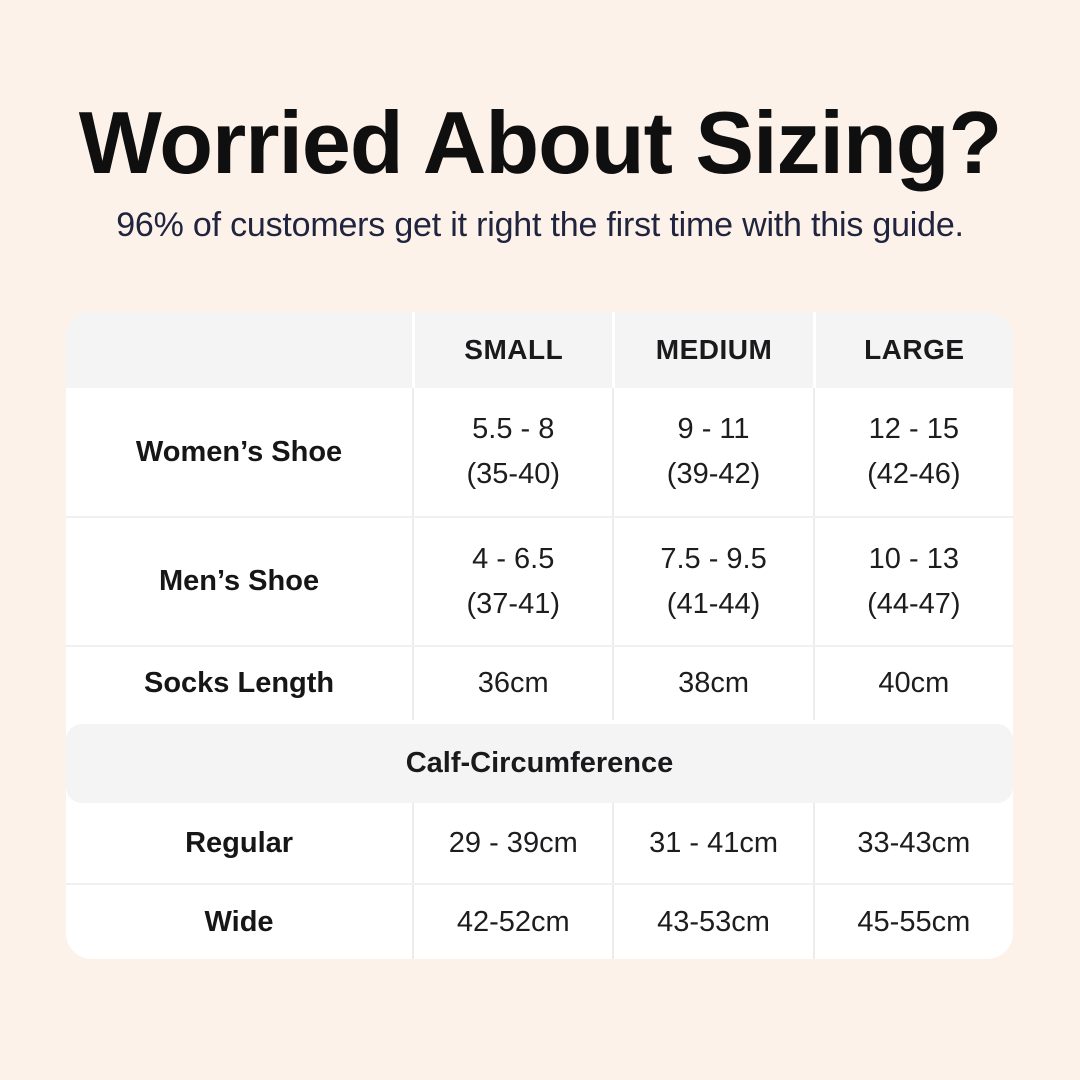 The height and width of the screenshot is (1080, 1080). I want to click on cell-mens-medium: 7.5 - 9.5 (41-44), so click(712, 581).